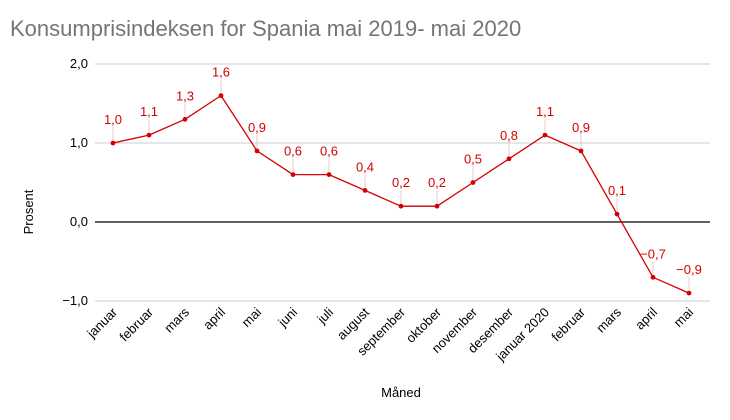 The width and height of the screenshot is (730, 420). Describe the element at coordinates (221, 72) in the screenshot. I see `data-label: 1,6` at that location.